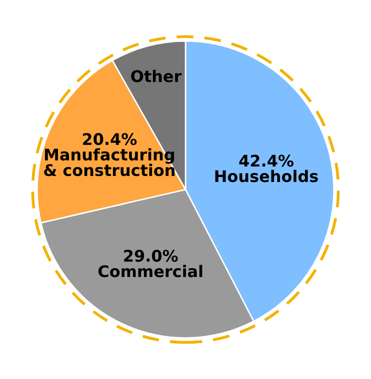  Describe the element at coordinates (266, 176) in the screenshot. I see `slice-label: Households` at that location.